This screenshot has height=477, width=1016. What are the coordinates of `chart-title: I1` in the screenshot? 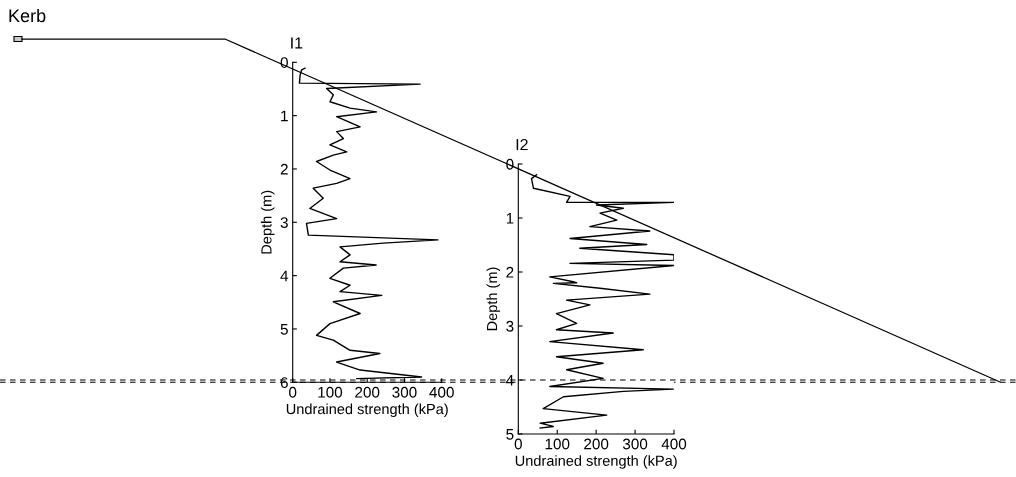 It's located at (297, 43).